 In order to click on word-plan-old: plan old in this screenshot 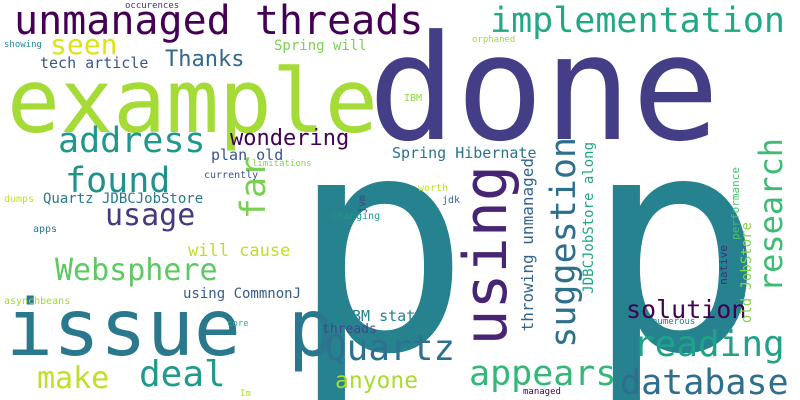, I will do `click(247, 155)`.